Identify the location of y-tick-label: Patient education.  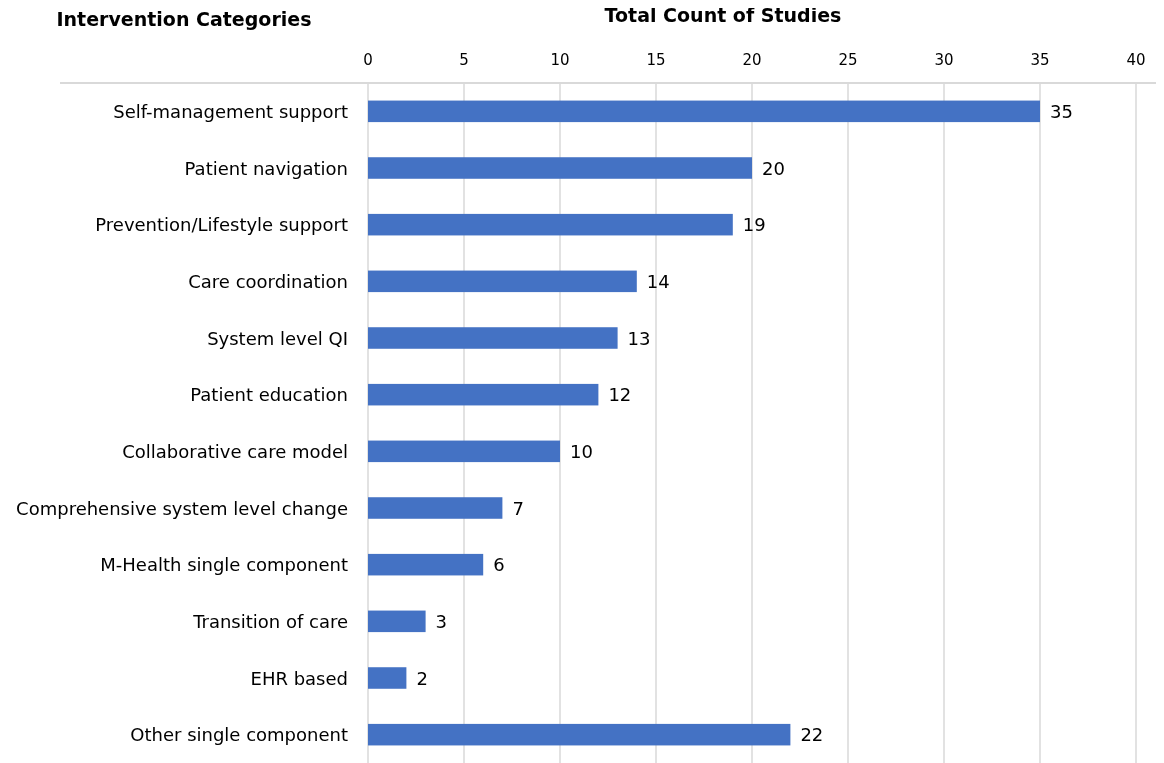
(269, 395).